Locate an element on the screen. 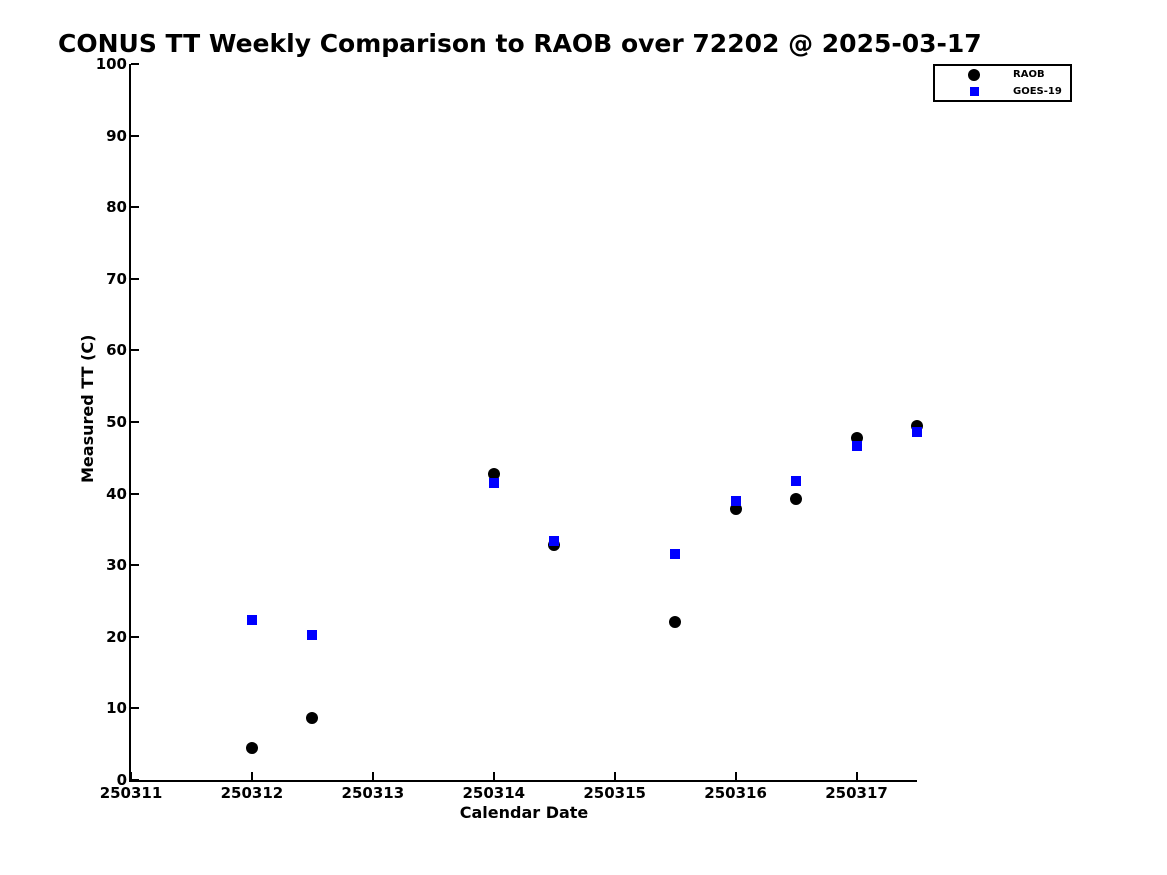 The height and width of the screenshot is (875, 1167). y-tick-label: 100 is located at coordinates (111, 64).